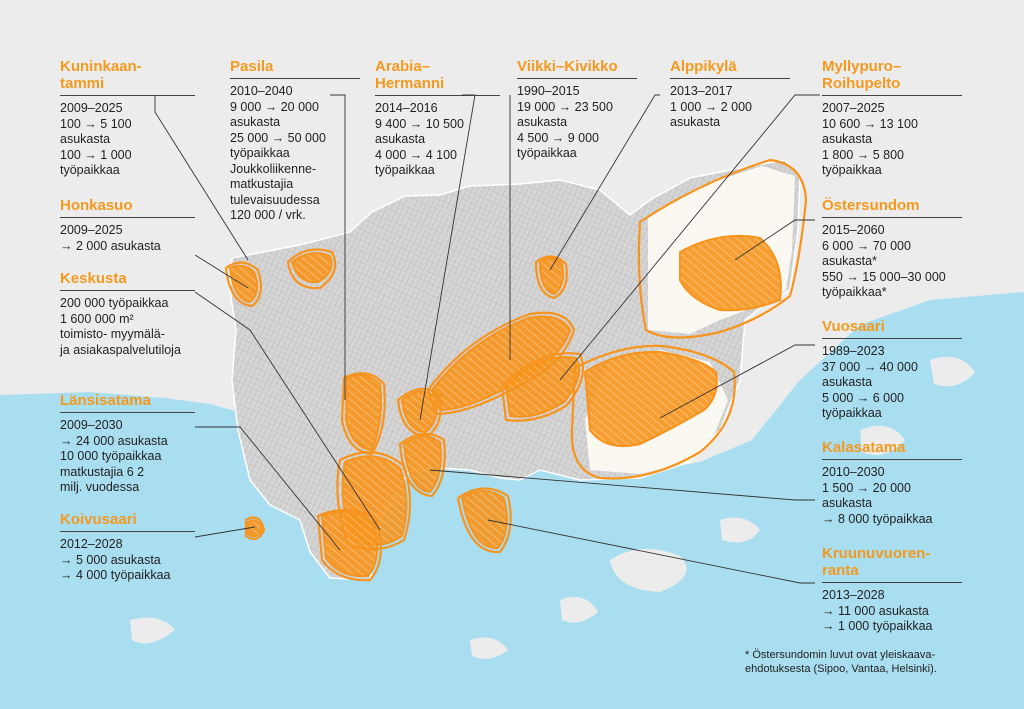 The image size is (1024, 709). Describe the element at coordinates (273, 168) in the screenshot. I see `text-line: Joukkoliikenne-` at that location.